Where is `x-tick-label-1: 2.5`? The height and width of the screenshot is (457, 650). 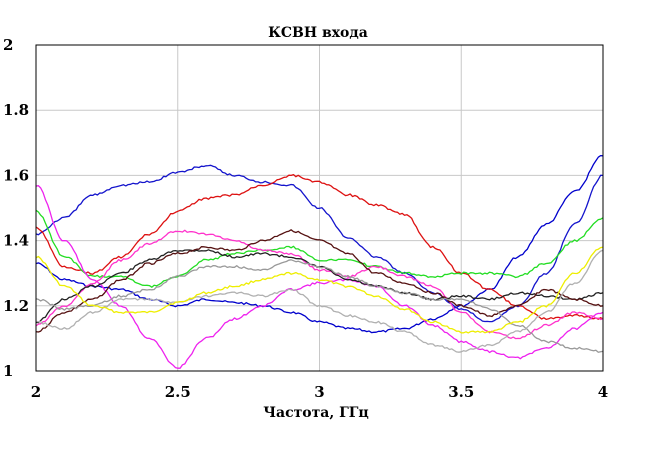
x-tick-label-1: 2.5 is located at coordinates (178, 392).